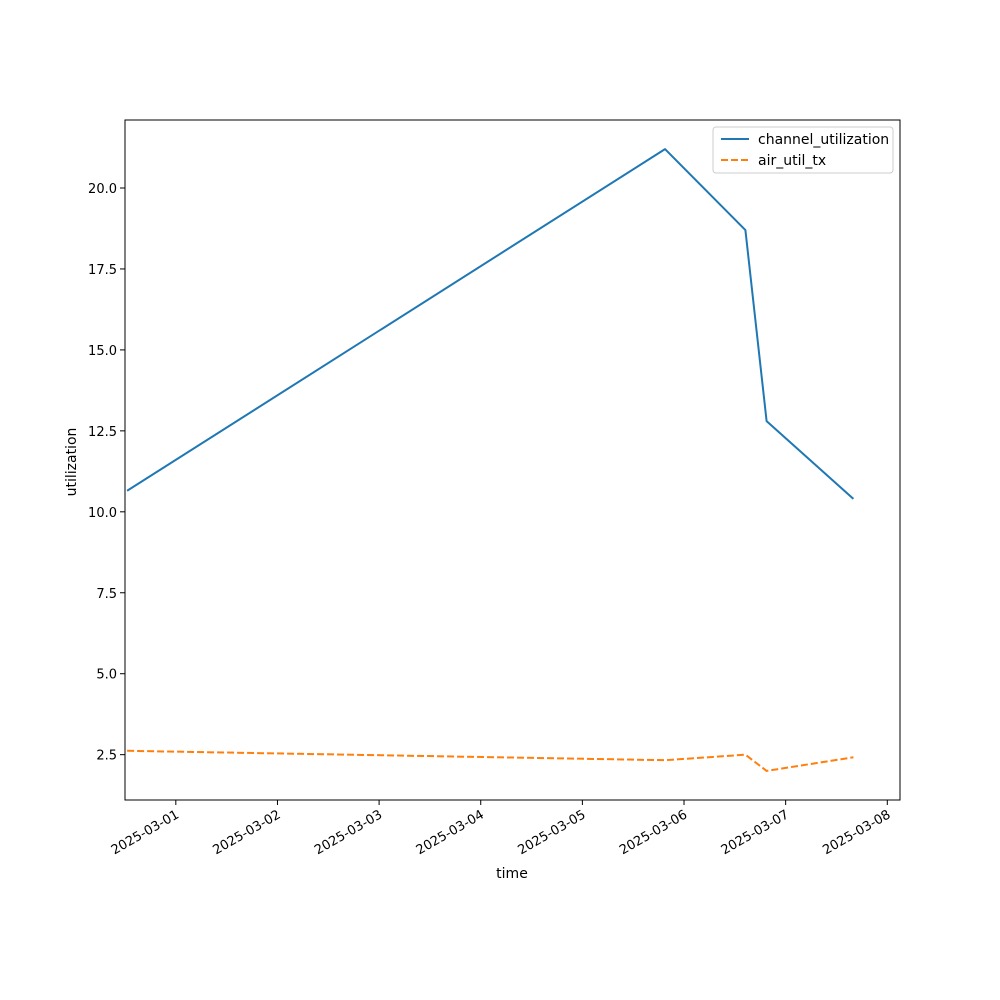 Image resolution: width=1000 pixels, height=1000 pixels. Describe the element at coordinates (102, 432) in the screenshot. I see `y-tick-label: 12.5` at that location.